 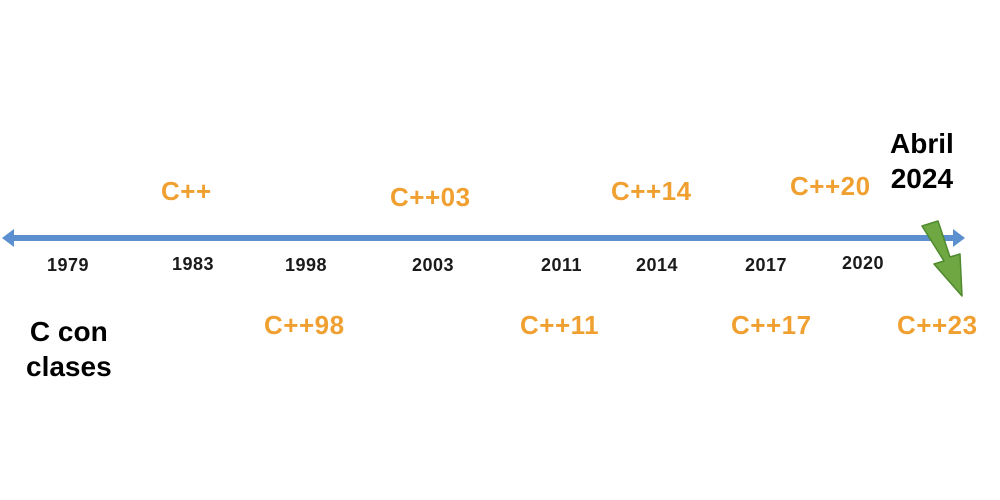 I want to click on version-cpp11: C++11, so click(x=560, y=325).